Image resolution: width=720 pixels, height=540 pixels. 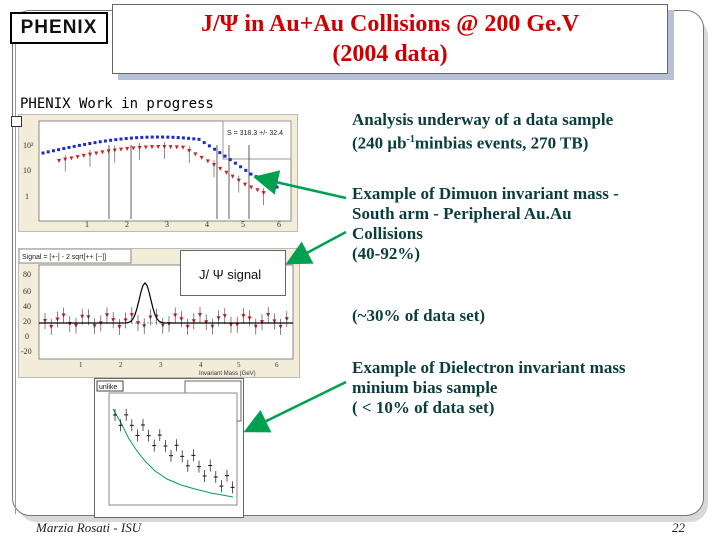 I want to click on work-in-progress-label: PHENIX Work in progress, so click(x=117, y=104).